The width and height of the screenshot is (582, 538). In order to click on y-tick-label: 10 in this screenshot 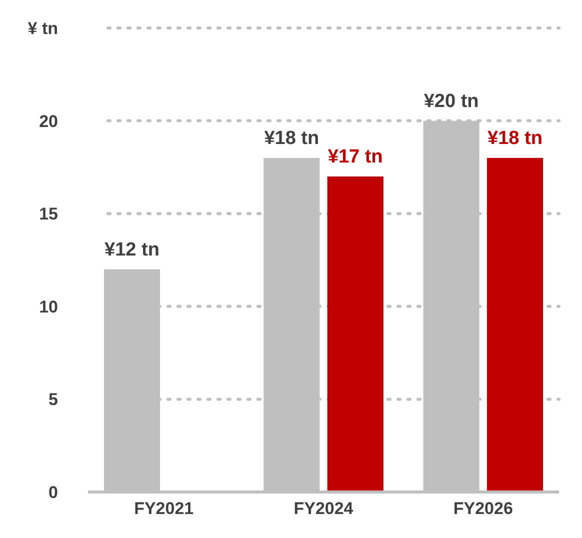, I will do `click(48, 306)`.